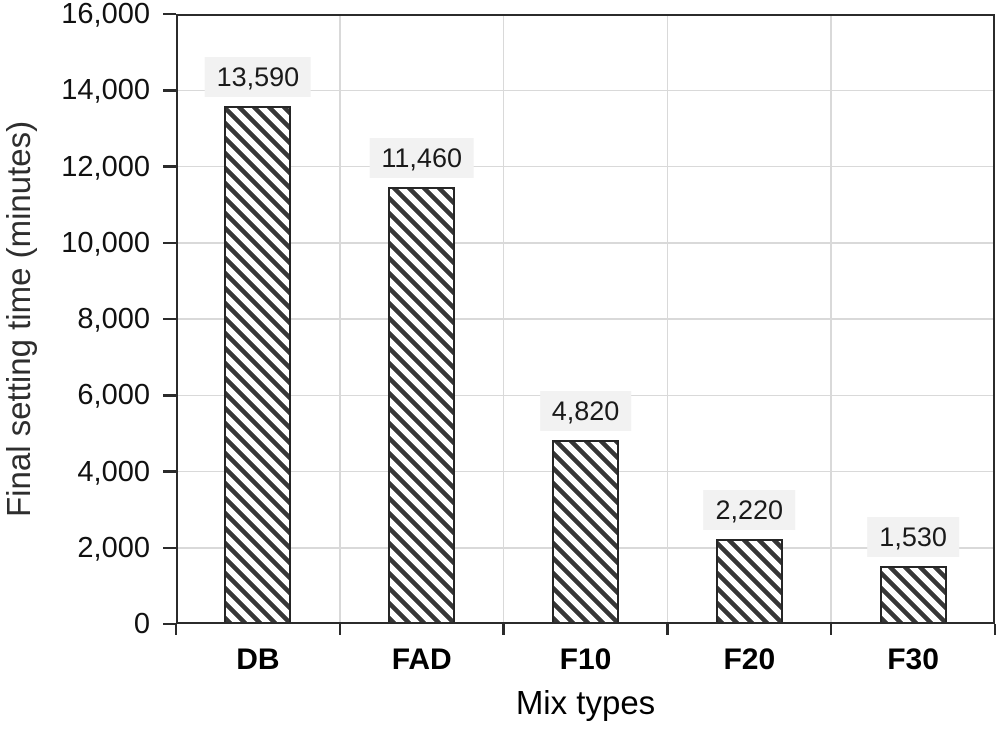 This screenshot has height=733, width=1000. I want to click on bar-value-label: 13,590, so click(258, 76).